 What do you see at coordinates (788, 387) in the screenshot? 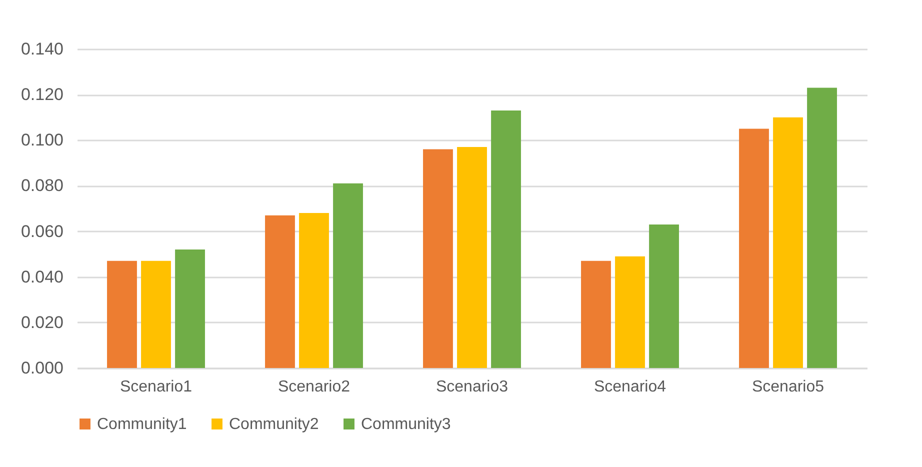
I see `x-tick-label: Scenario5` at bounding box center [788, 387].